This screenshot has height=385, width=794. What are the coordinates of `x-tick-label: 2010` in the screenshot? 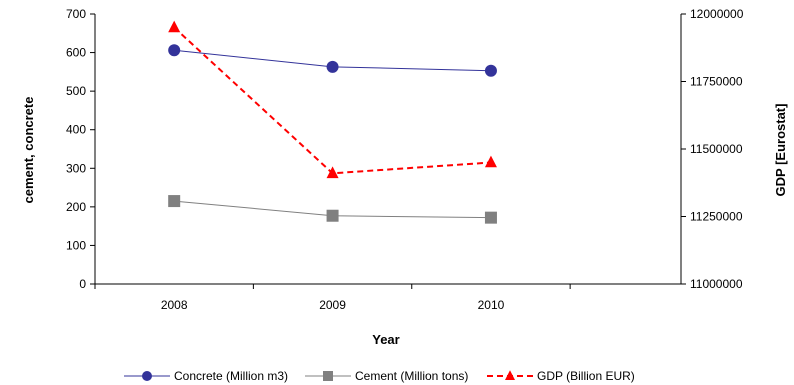 It's located at (491, 305).